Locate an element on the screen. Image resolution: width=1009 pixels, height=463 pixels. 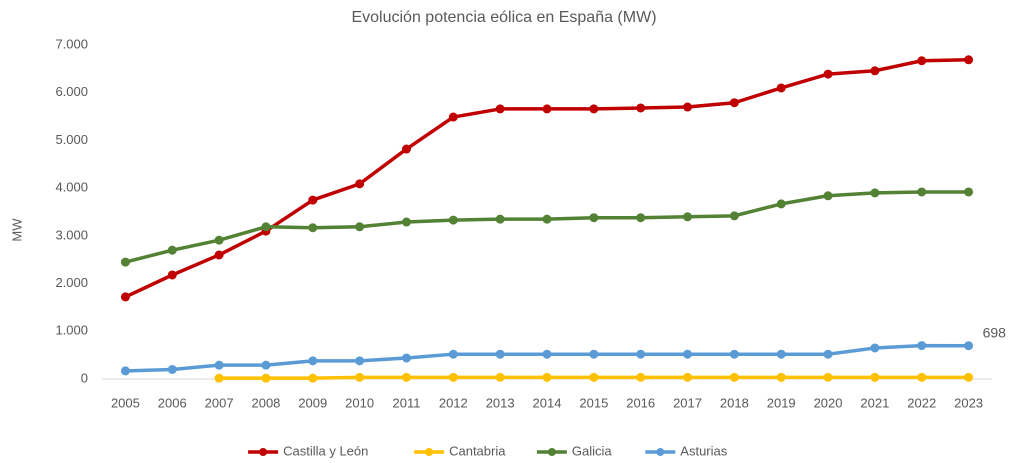
x-tick-label: 2018 is located at coordinates (734, 402).